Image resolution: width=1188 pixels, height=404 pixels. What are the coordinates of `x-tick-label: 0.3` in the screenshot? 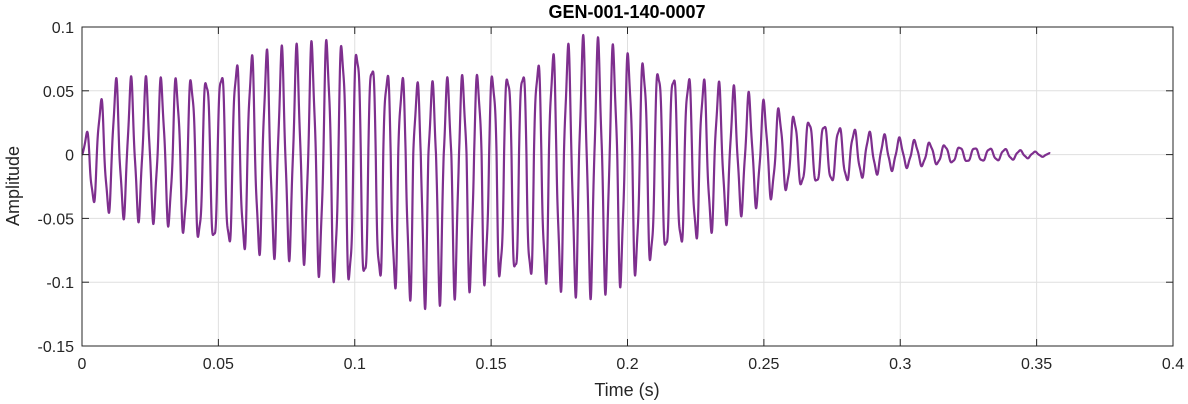 It's located at (900, 364).